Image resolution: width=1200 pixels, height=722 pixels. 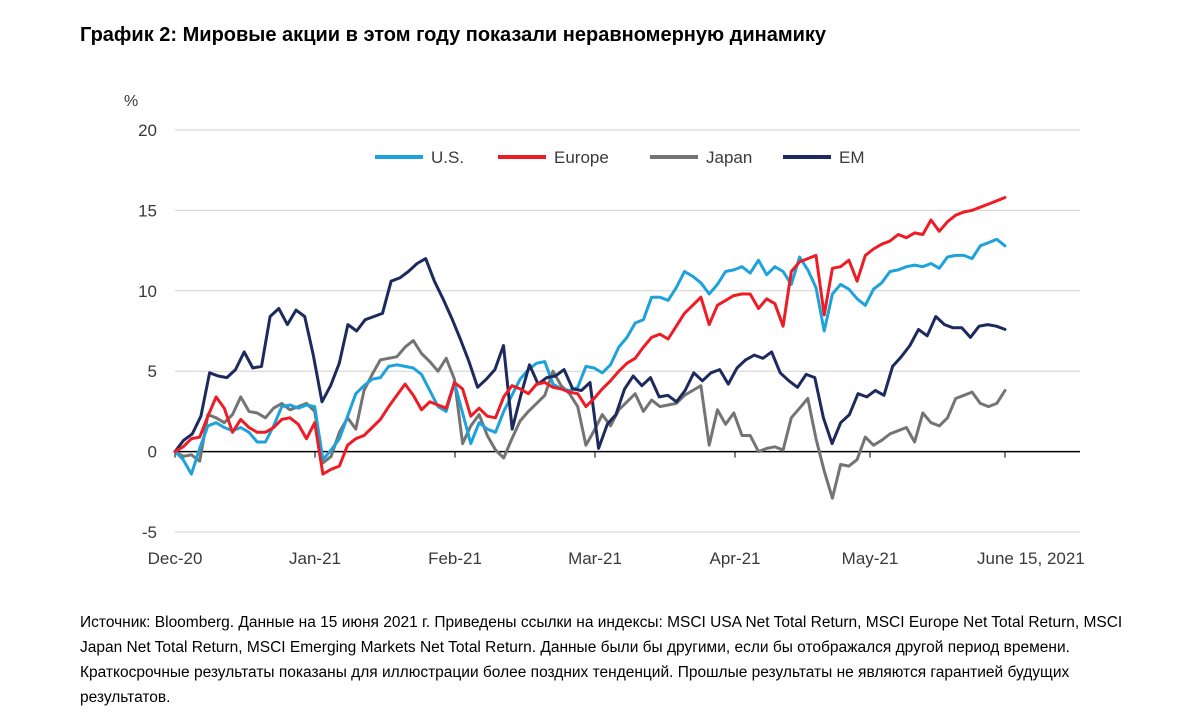 I want to click on x-tick-label: May-21, so click(x=870, y=558).